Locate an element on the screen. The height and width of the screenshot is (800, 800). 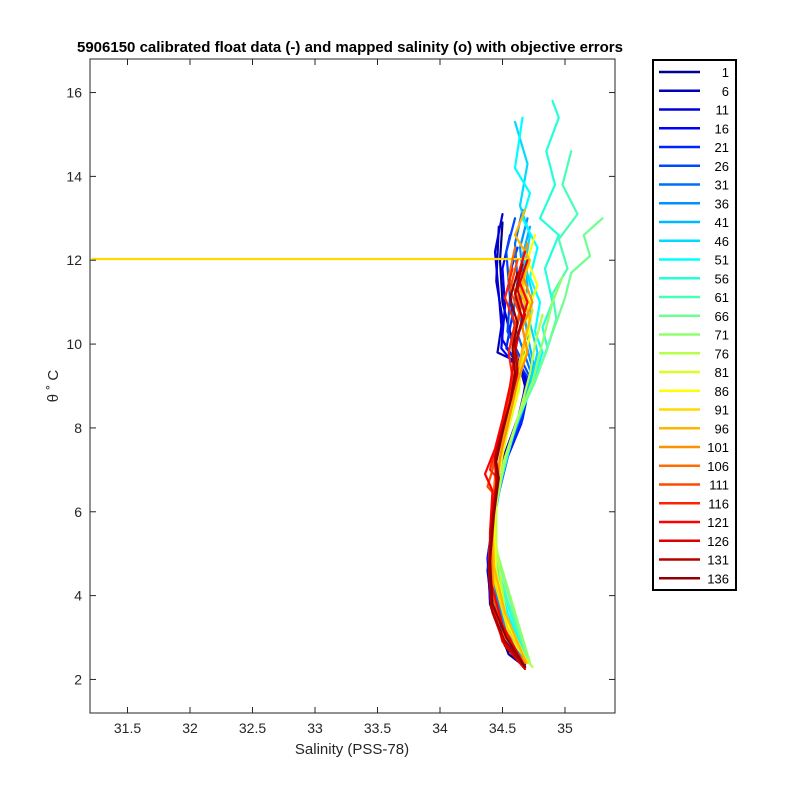
legend-label-121: 121 is located at coordinates (718, 522).